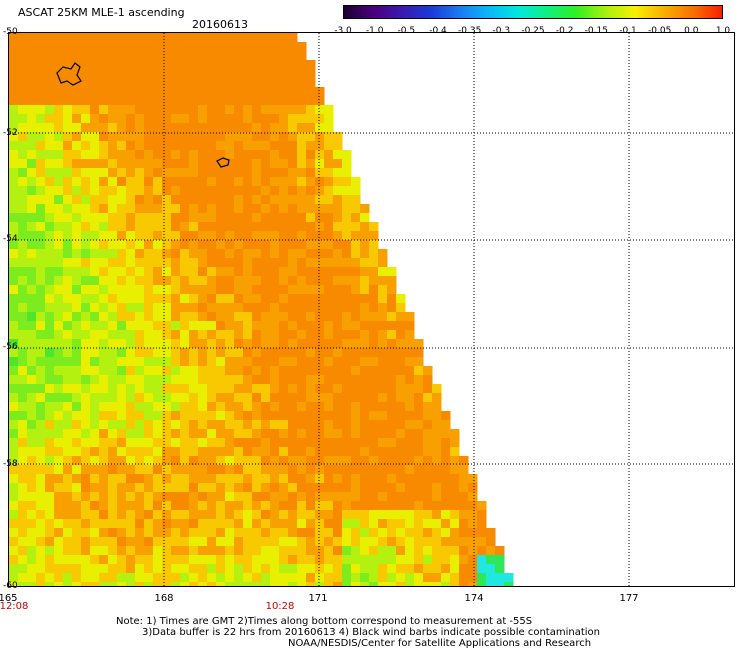  I want to click on lat-label-60: -60, so click(10, 586).